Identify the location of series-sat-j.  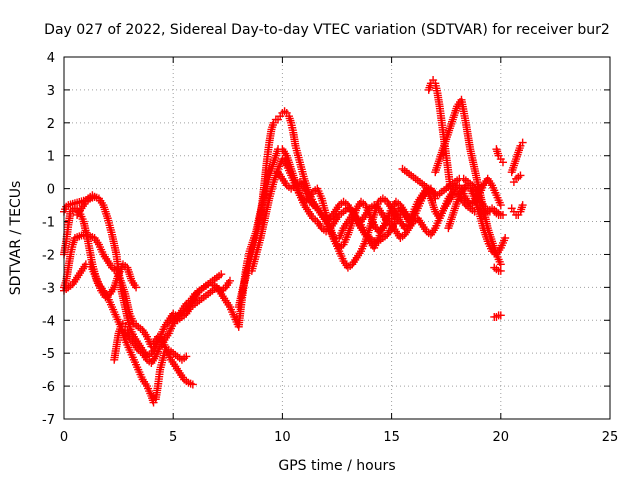
(389, 197).